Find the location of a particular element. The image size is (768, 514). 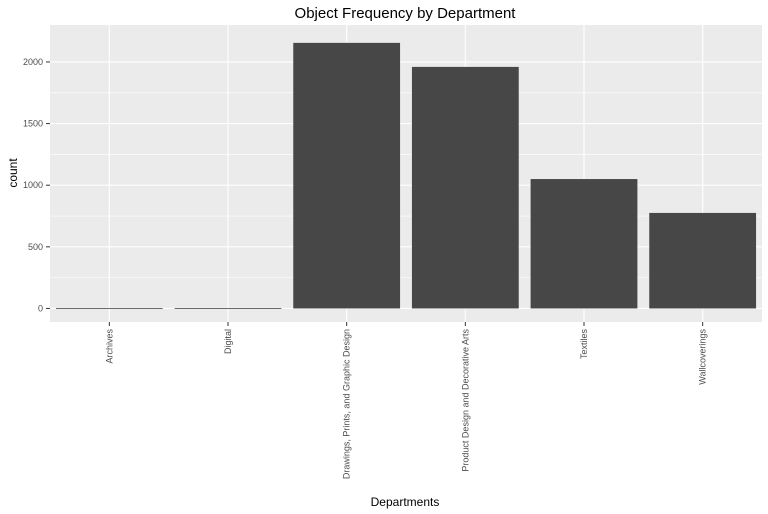

y-tick-label: 1500 is located at coordinates (33, 124).